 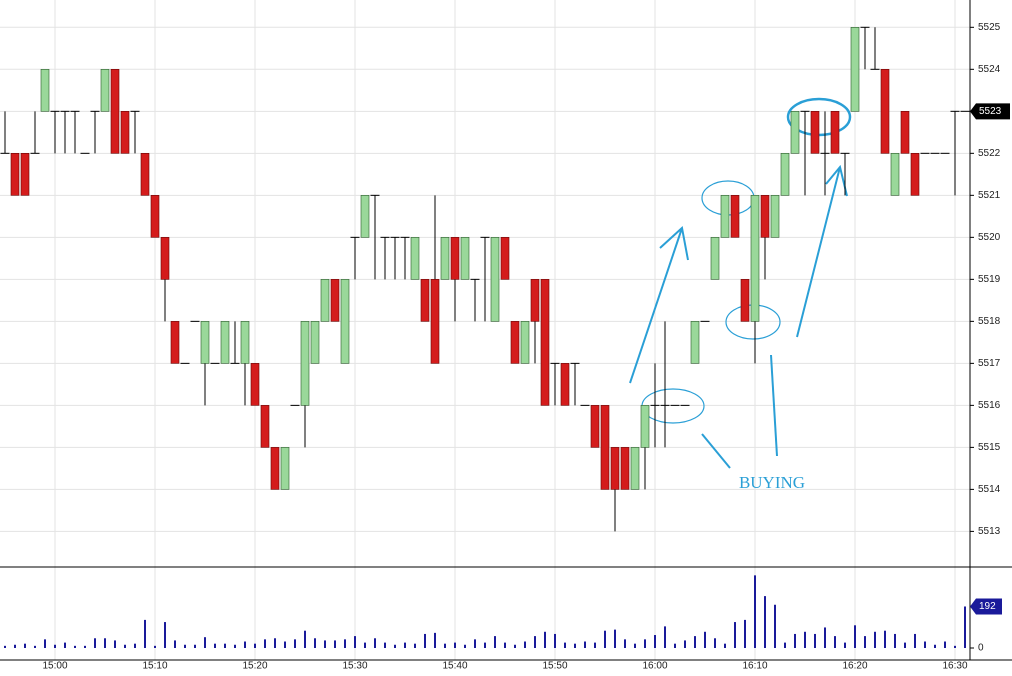 What do you see at coordinates (989, 405) in the screenshot?
I see `y-tick-label: 5516` at bounding box center [989, 405].